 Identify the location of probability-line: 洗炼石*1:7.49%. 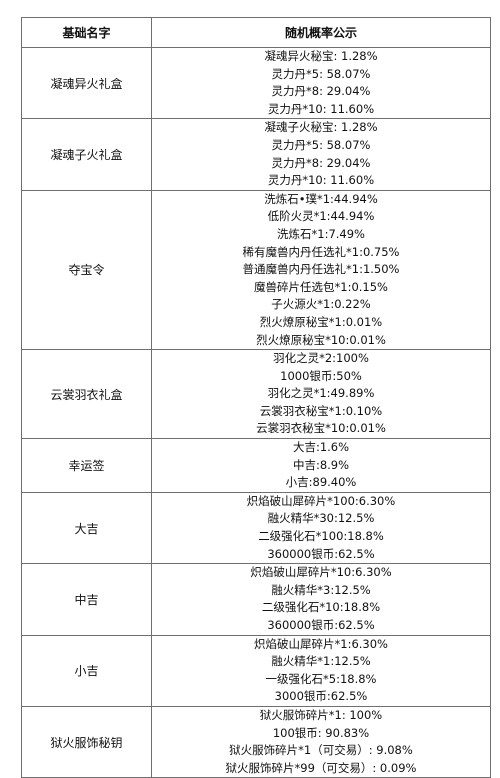
(321, 233).